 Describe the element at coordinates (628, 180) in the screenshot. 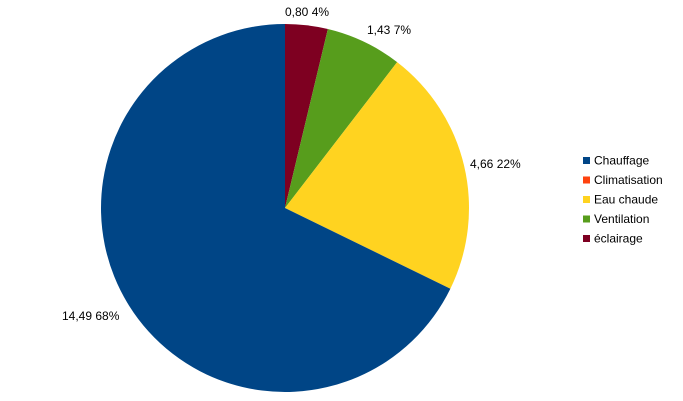

I see `legend-label-climatisation: Climatisation` at that location.